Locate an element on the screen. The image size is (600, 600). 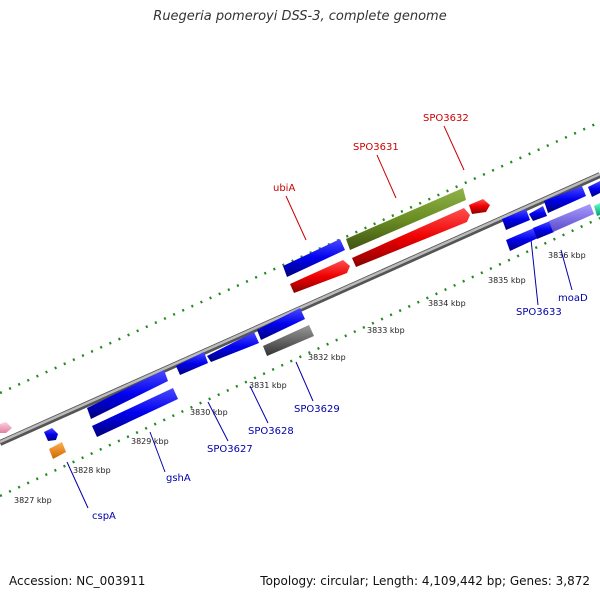
length-label: Length: is located at coordinates (395, 581).